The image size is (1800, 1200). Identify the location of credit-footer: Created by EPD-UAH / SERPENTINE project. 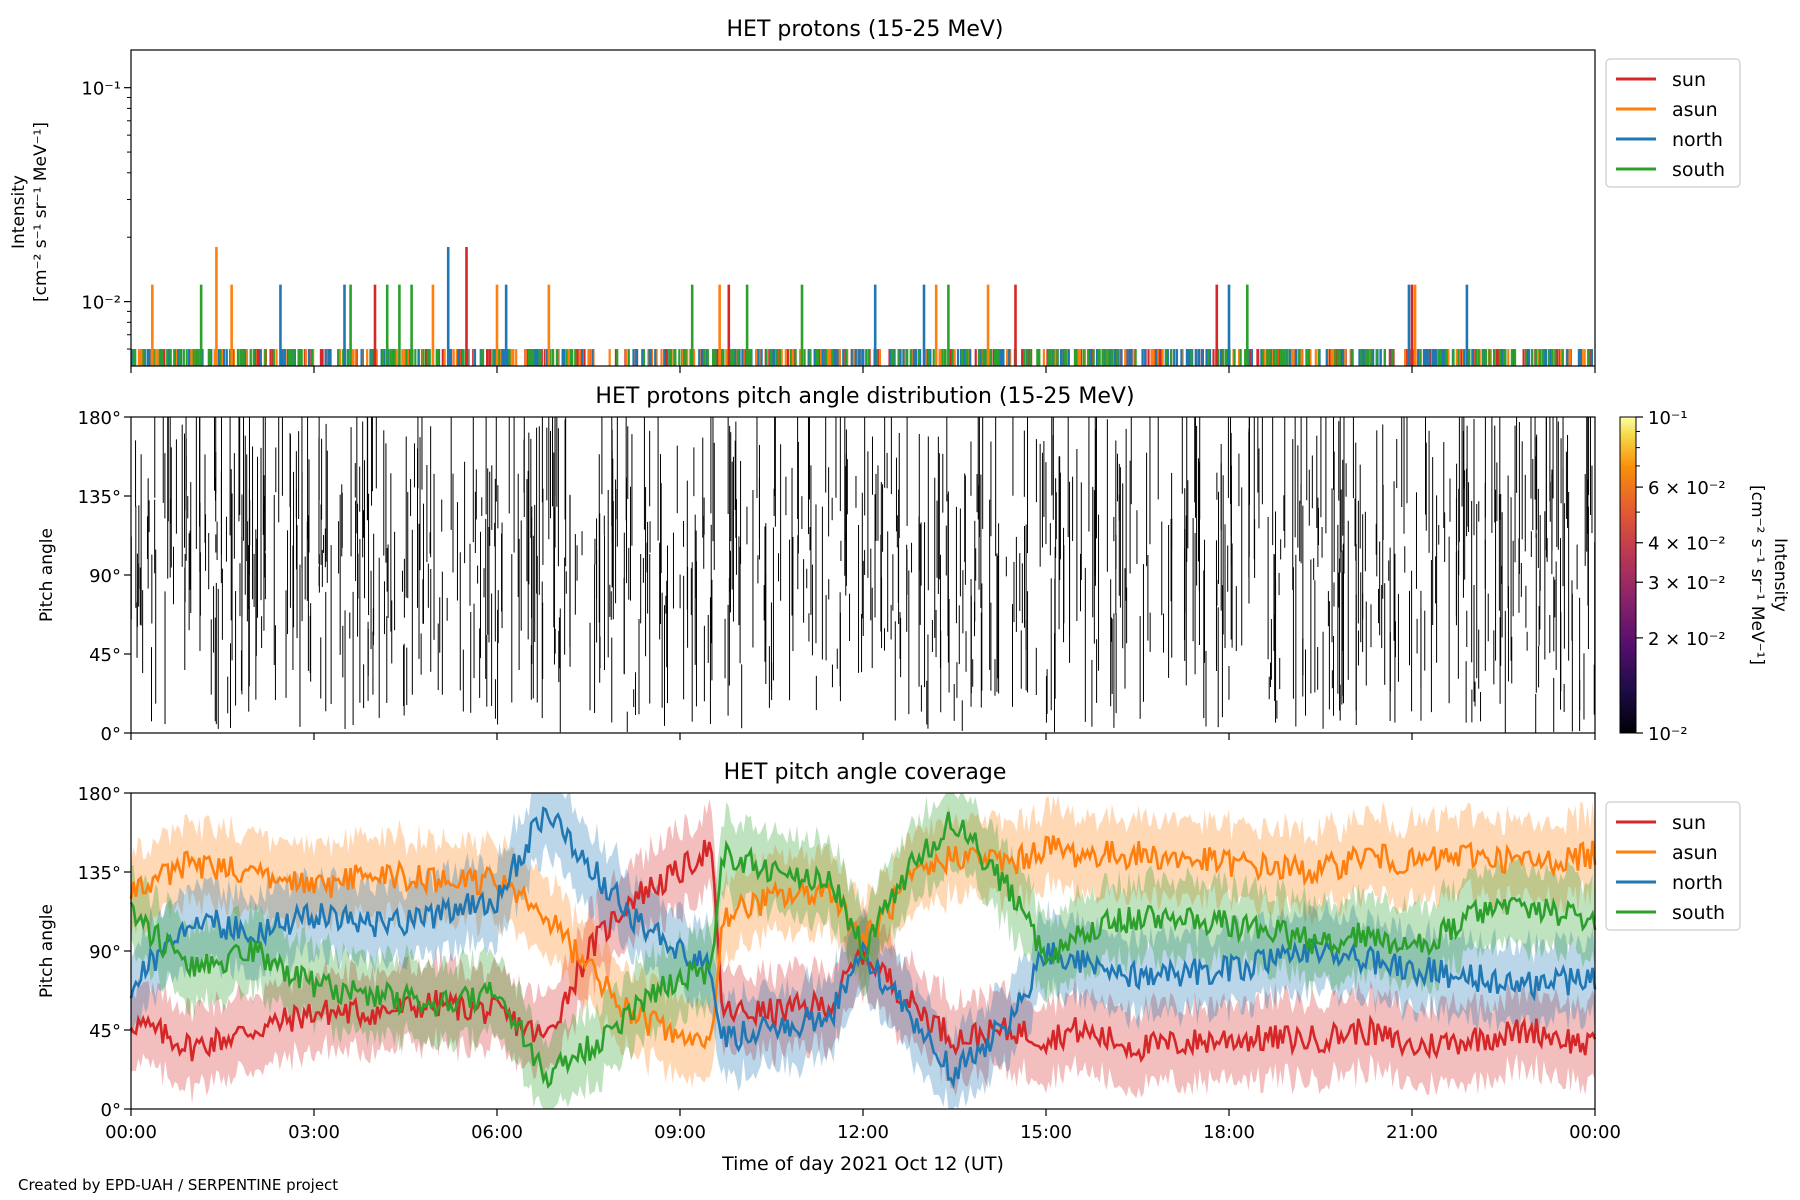
(178, 1185).